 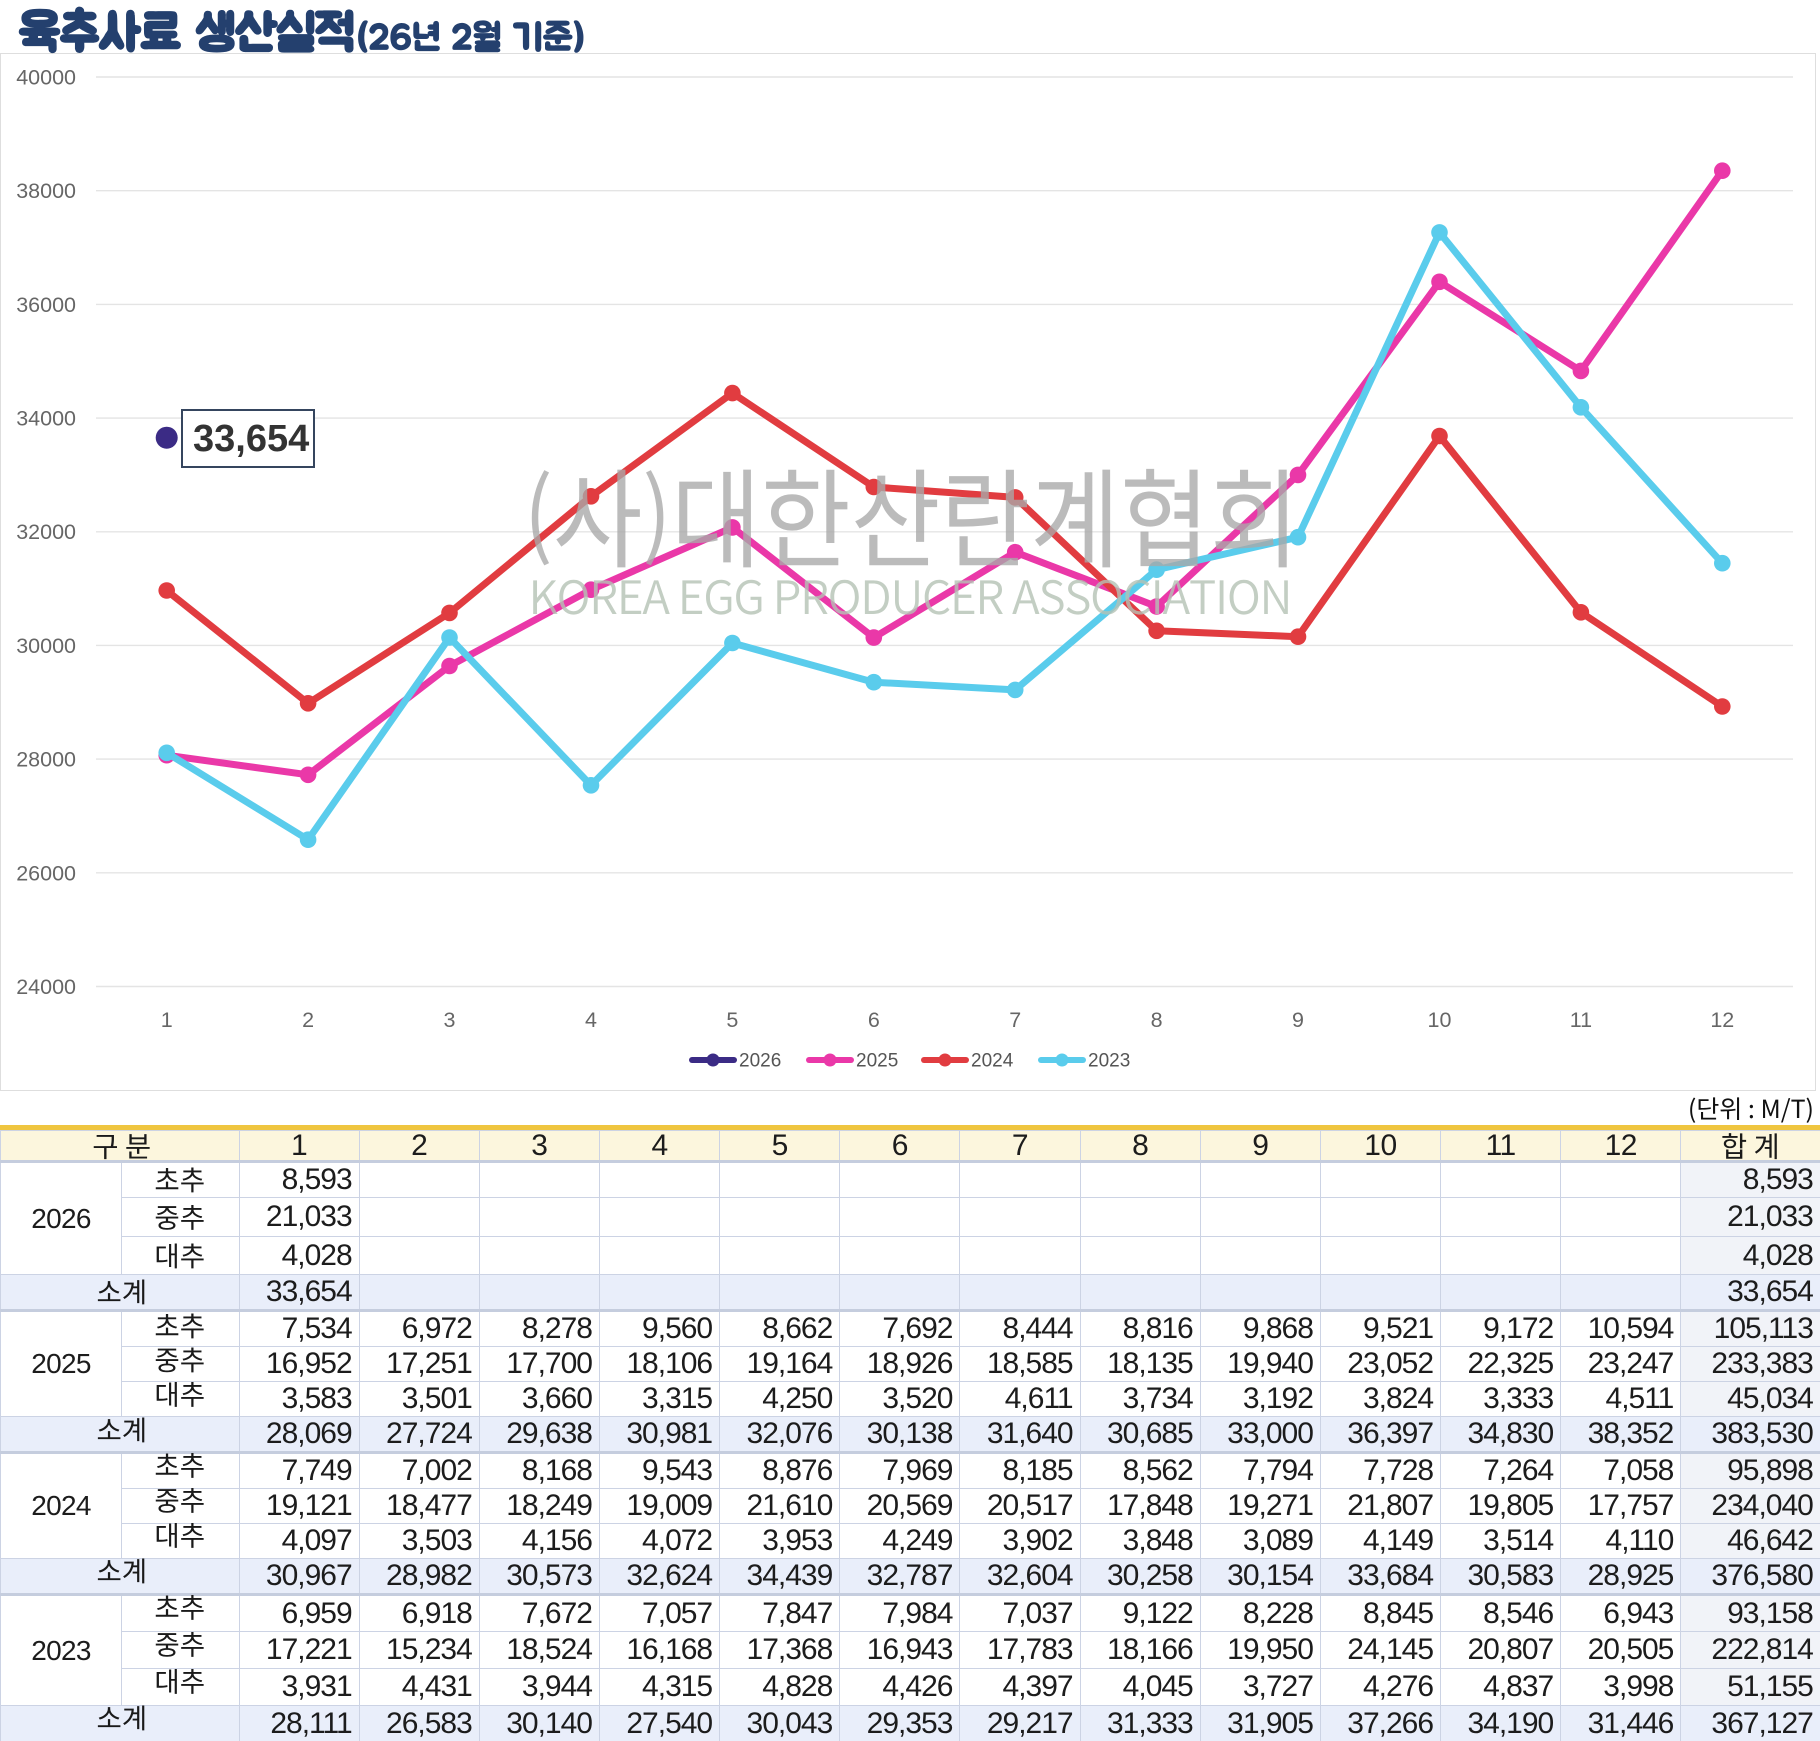 What do you see at coordinates (1581, 1020) in the screenshot?
I see `svg-text: 11` at bounding box center [1581, 1020].